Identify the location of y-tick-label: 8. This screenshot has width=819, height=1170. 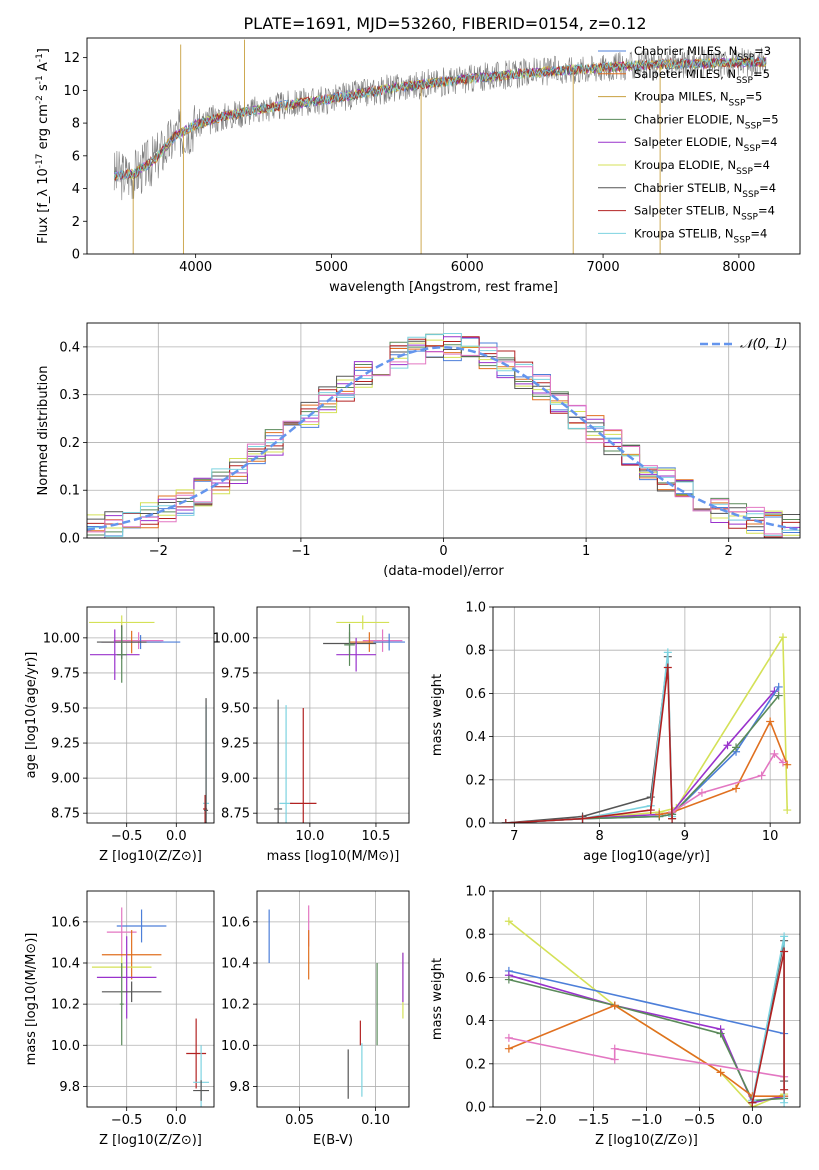
(76, 124).